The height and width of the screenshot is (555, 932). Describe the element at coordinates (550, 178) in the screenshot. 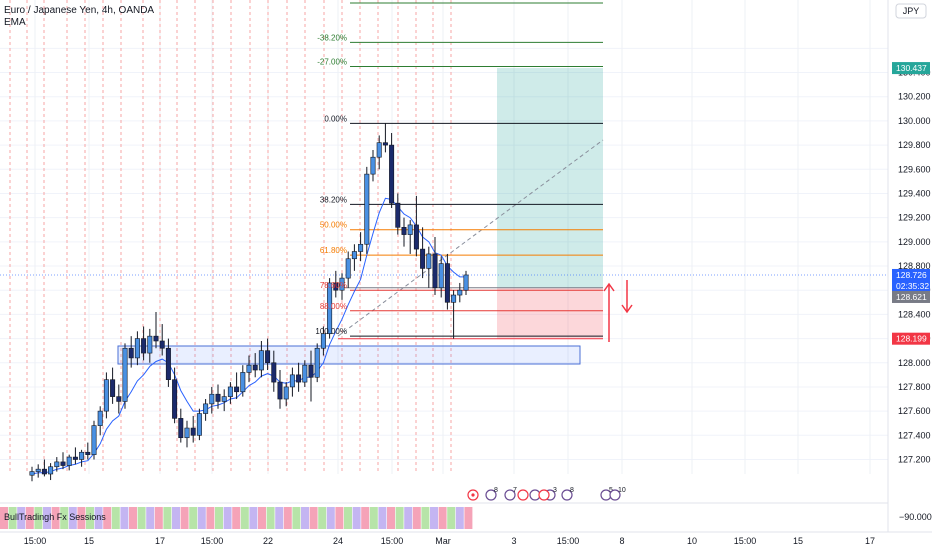

I see `take-profit-zone` at that location.